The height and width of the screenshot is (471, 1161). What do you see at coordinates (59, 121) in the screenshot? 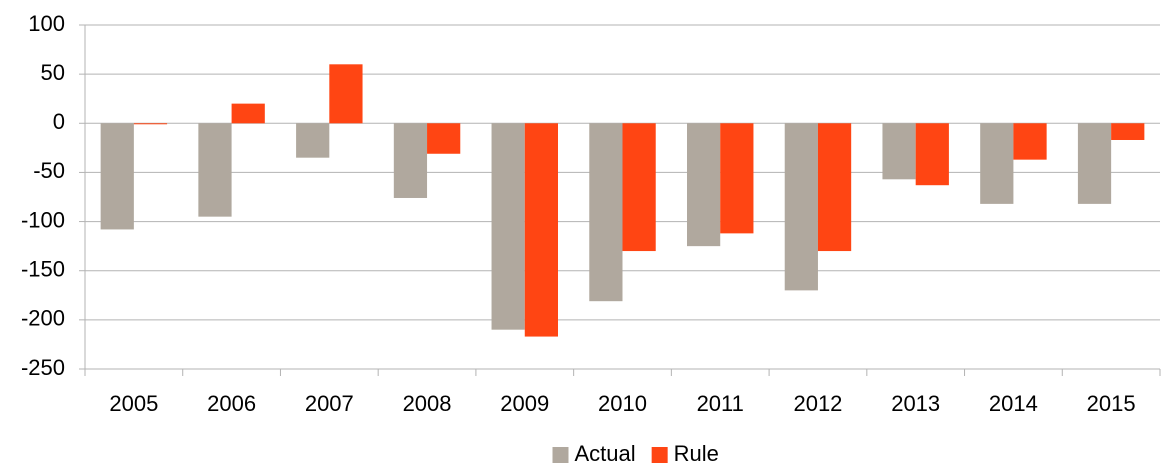
I see `y-tick-label: 0` at bounding box center [59, 121].